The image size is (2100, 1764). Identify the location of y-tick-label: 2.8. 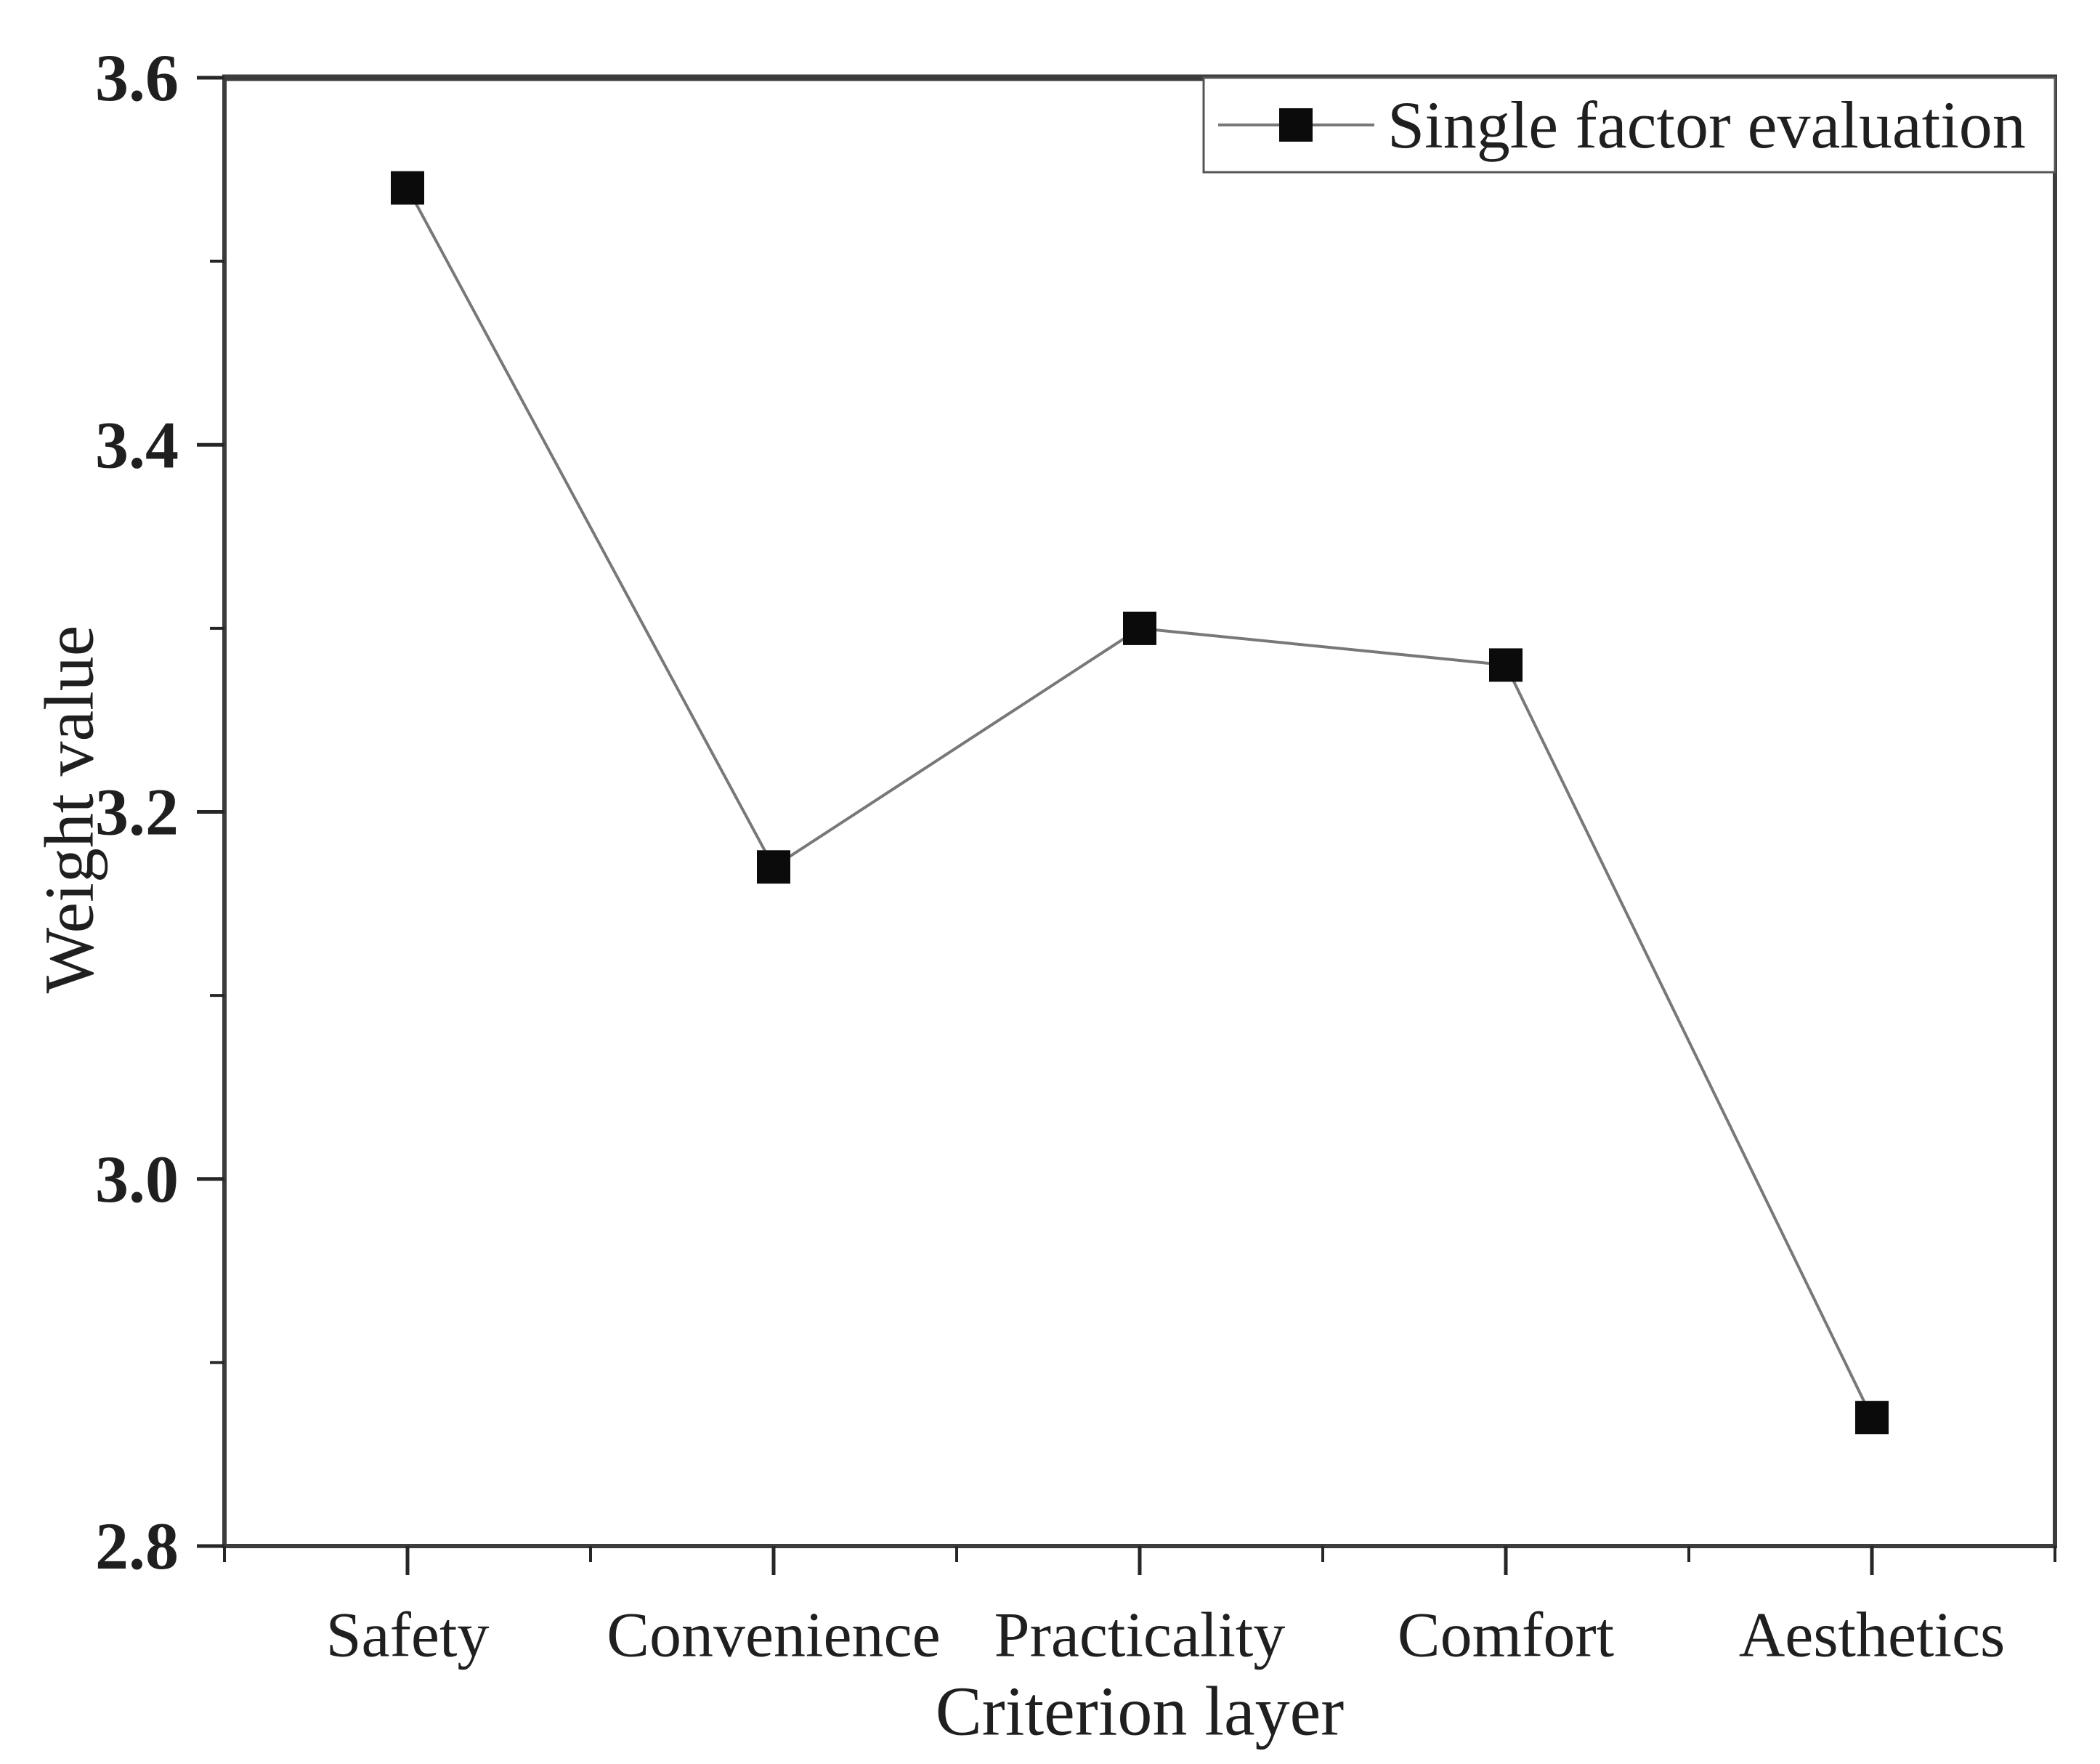
(137, 1546).